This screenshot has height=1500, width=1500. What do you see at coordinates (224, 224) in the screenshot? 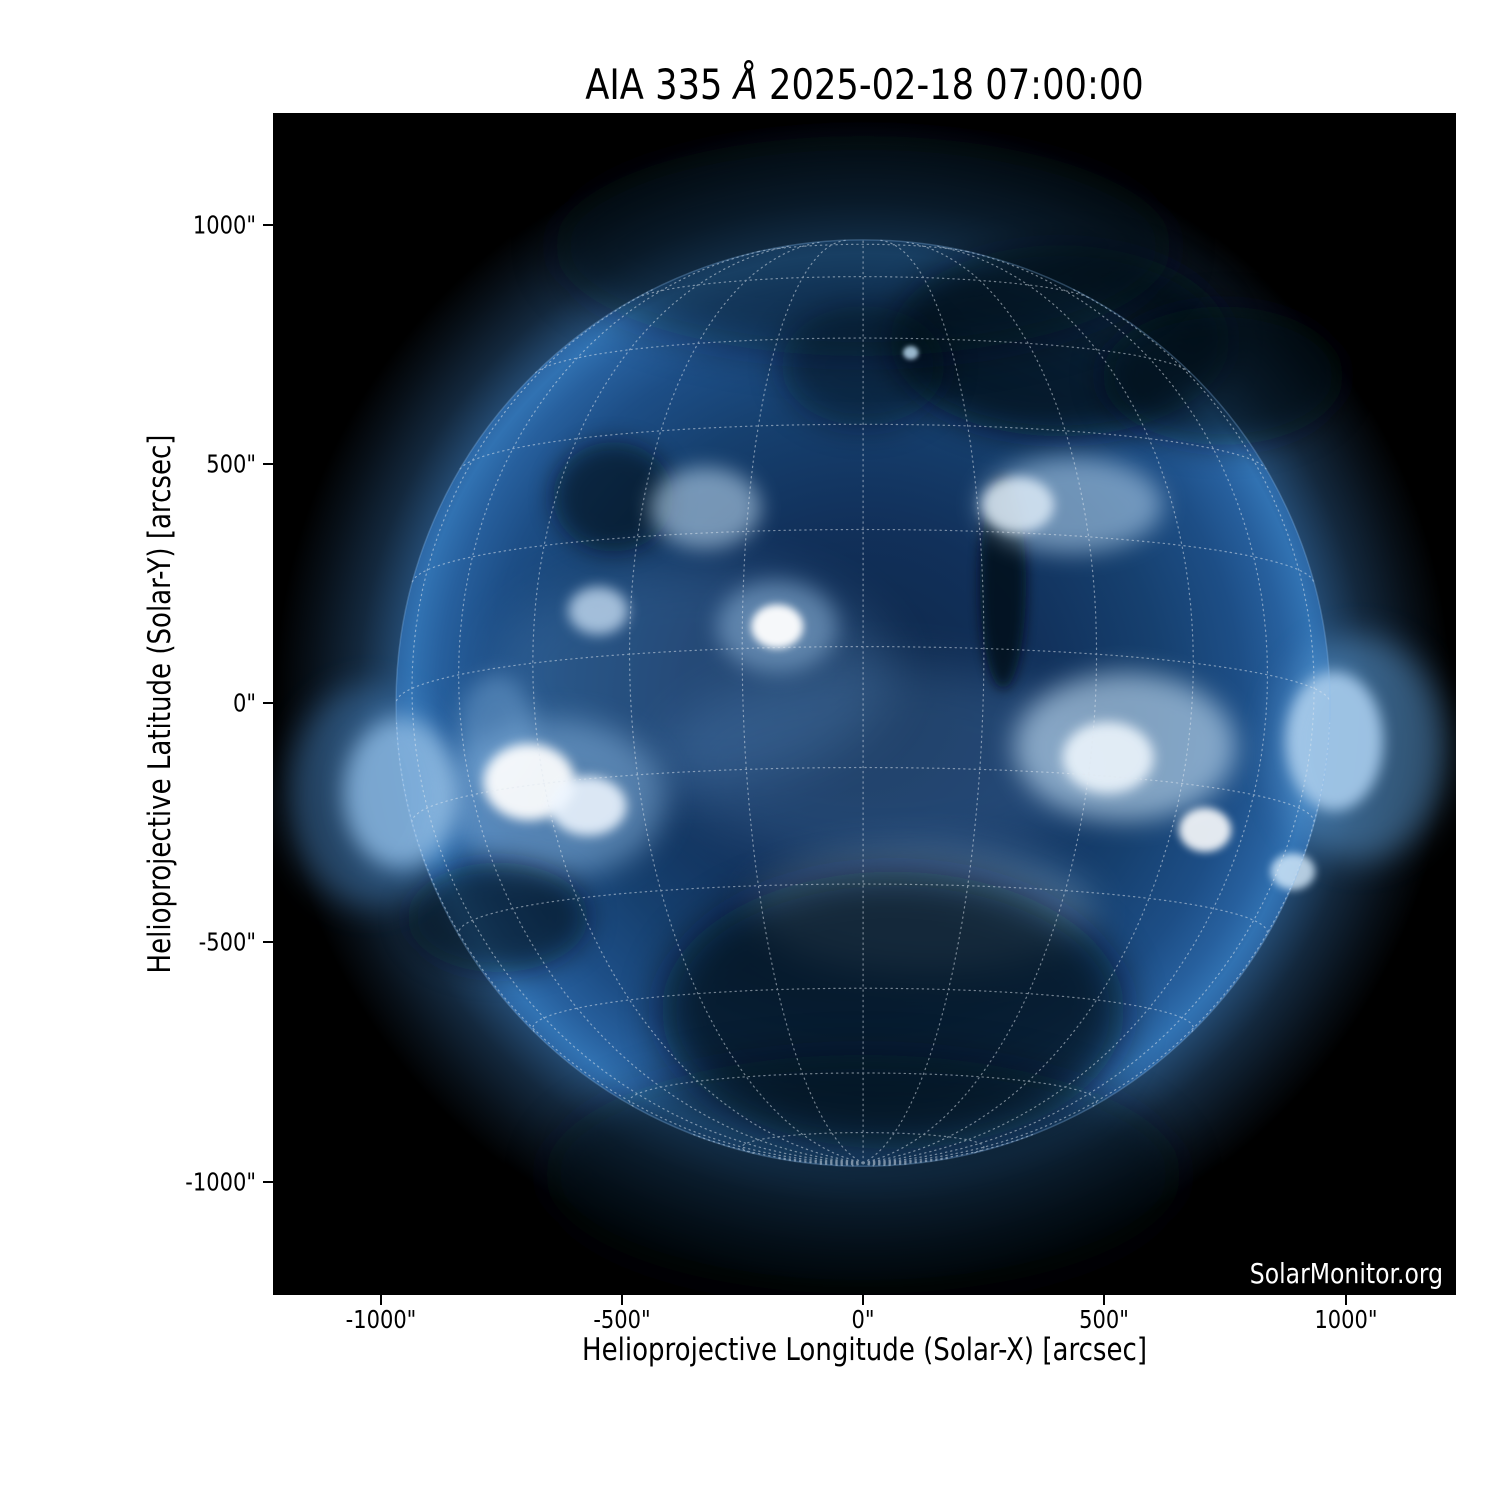
I see `y-tick-label: 1000"` at bounding box center [224, 224].